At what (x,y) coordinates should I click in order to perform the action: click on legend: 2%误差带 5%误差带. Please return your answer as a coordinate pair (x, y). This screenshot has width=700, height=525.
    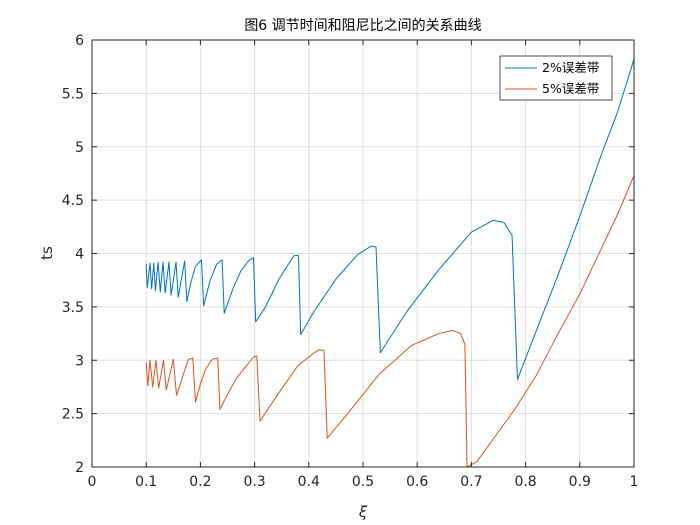
    Looking at the image, I should click on (556, 78).